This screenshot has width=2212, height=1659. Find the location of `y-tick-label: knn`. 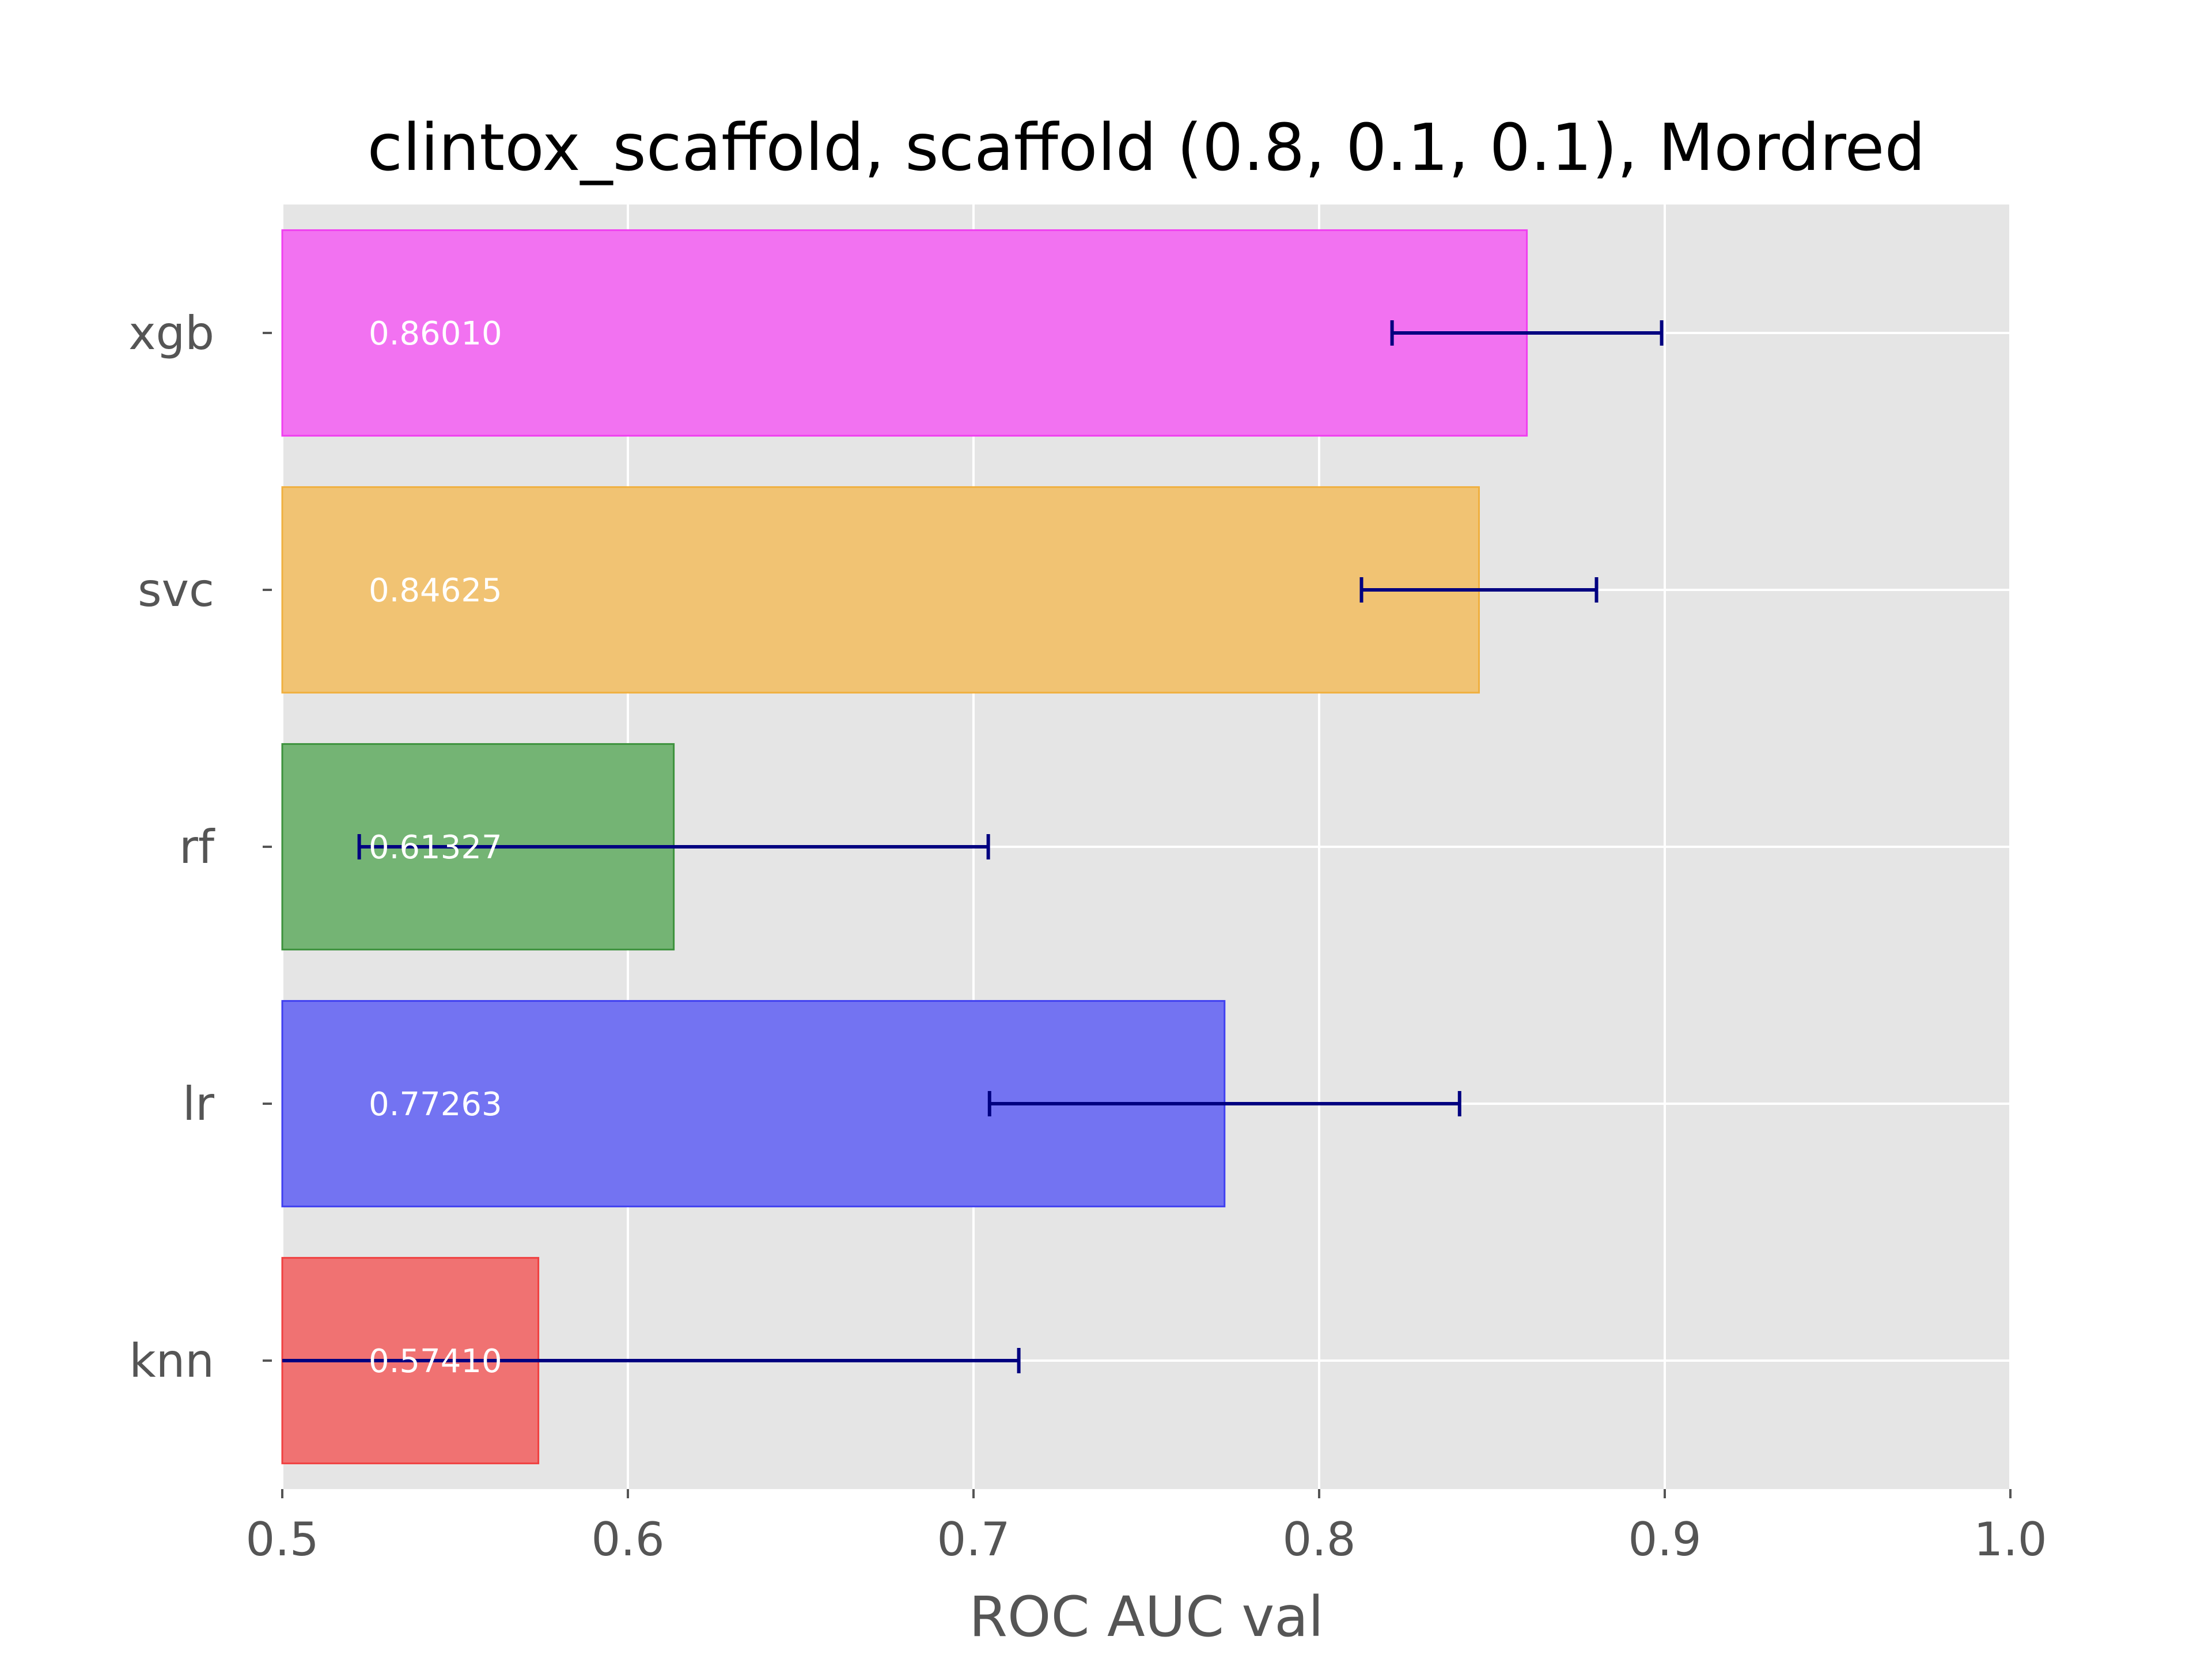

y-tick-label: knn is located at coordinates (171, 1361).